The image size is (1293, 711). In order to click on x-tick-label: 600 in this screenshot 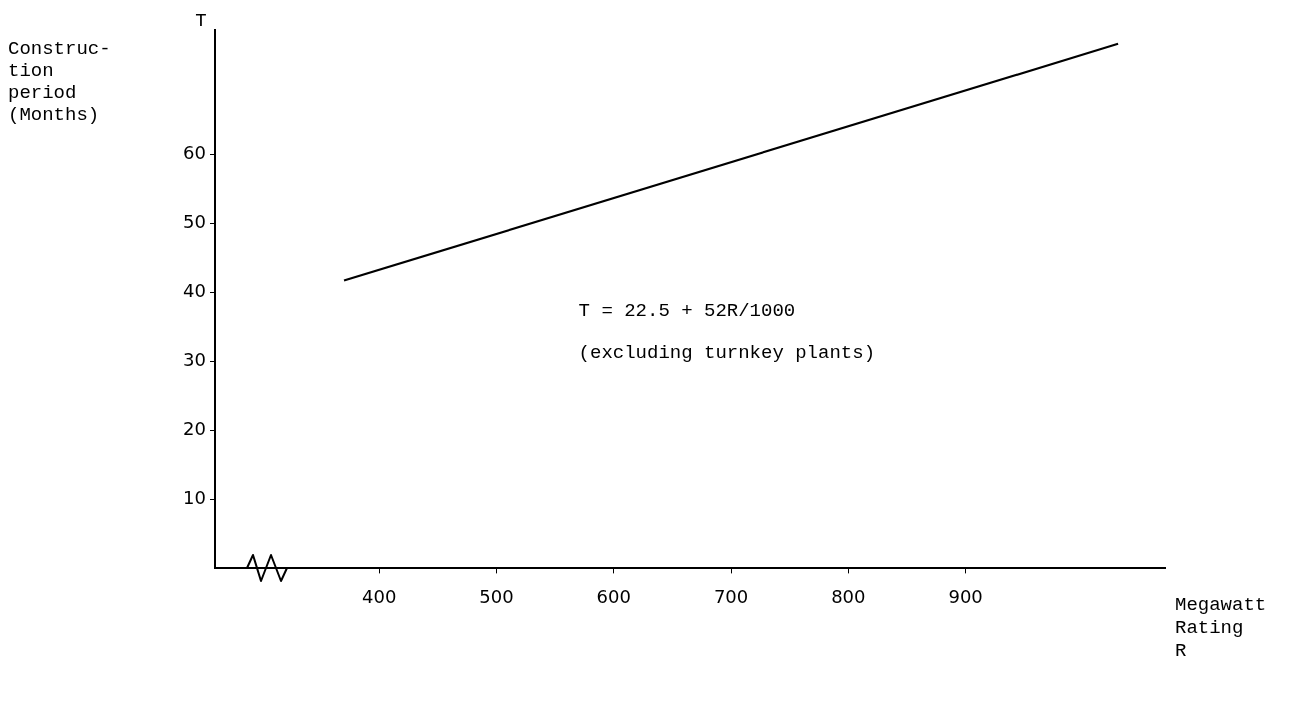, I will do `click(613, 596)`.